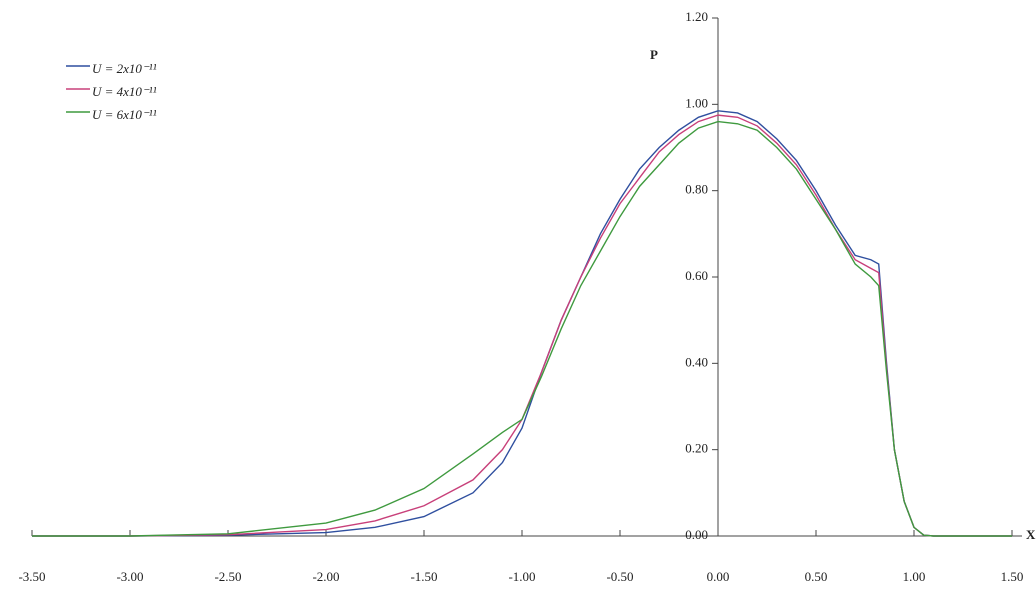 This screenshot has width=1036, height=590. Describe the element at coordinates (619, 576) in the screenshot. I see `x-tick-label: -0.50` at that location.